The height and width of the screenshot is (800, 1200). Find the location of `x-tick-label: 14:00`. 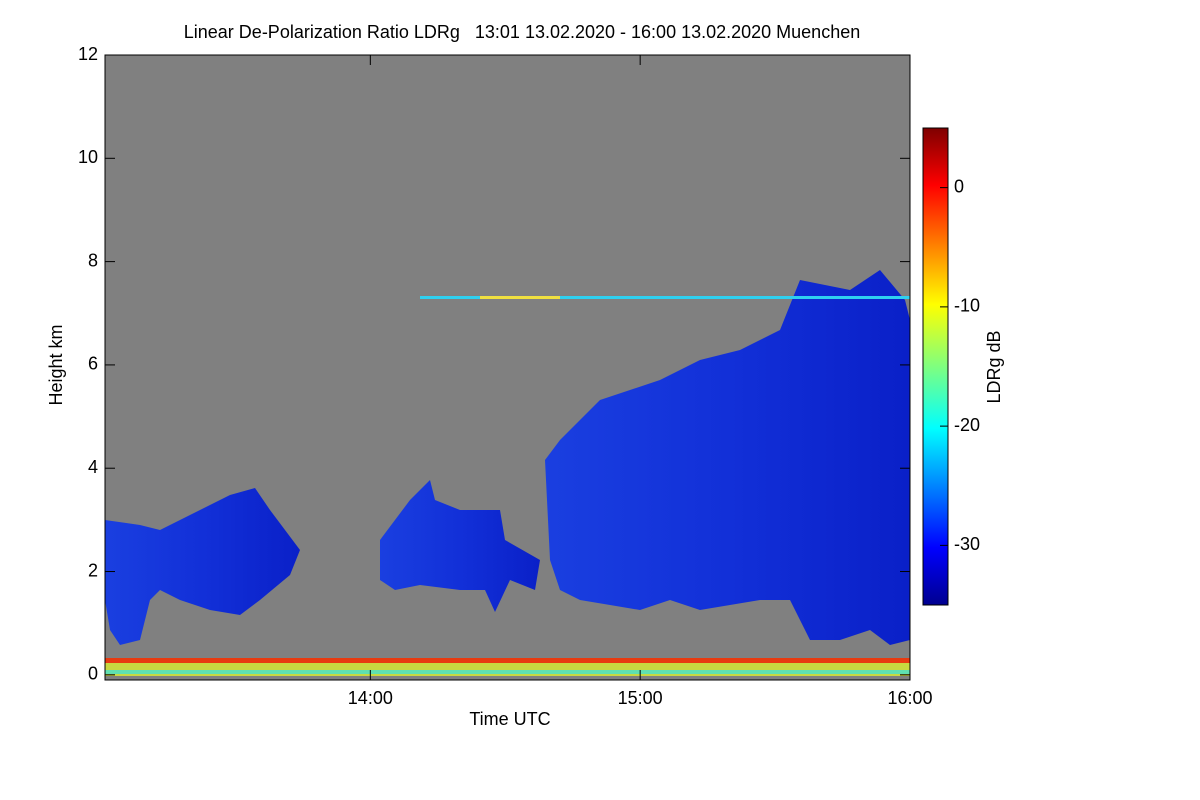

x-tick-label: 14:00 is located at coordinates (370, 698).